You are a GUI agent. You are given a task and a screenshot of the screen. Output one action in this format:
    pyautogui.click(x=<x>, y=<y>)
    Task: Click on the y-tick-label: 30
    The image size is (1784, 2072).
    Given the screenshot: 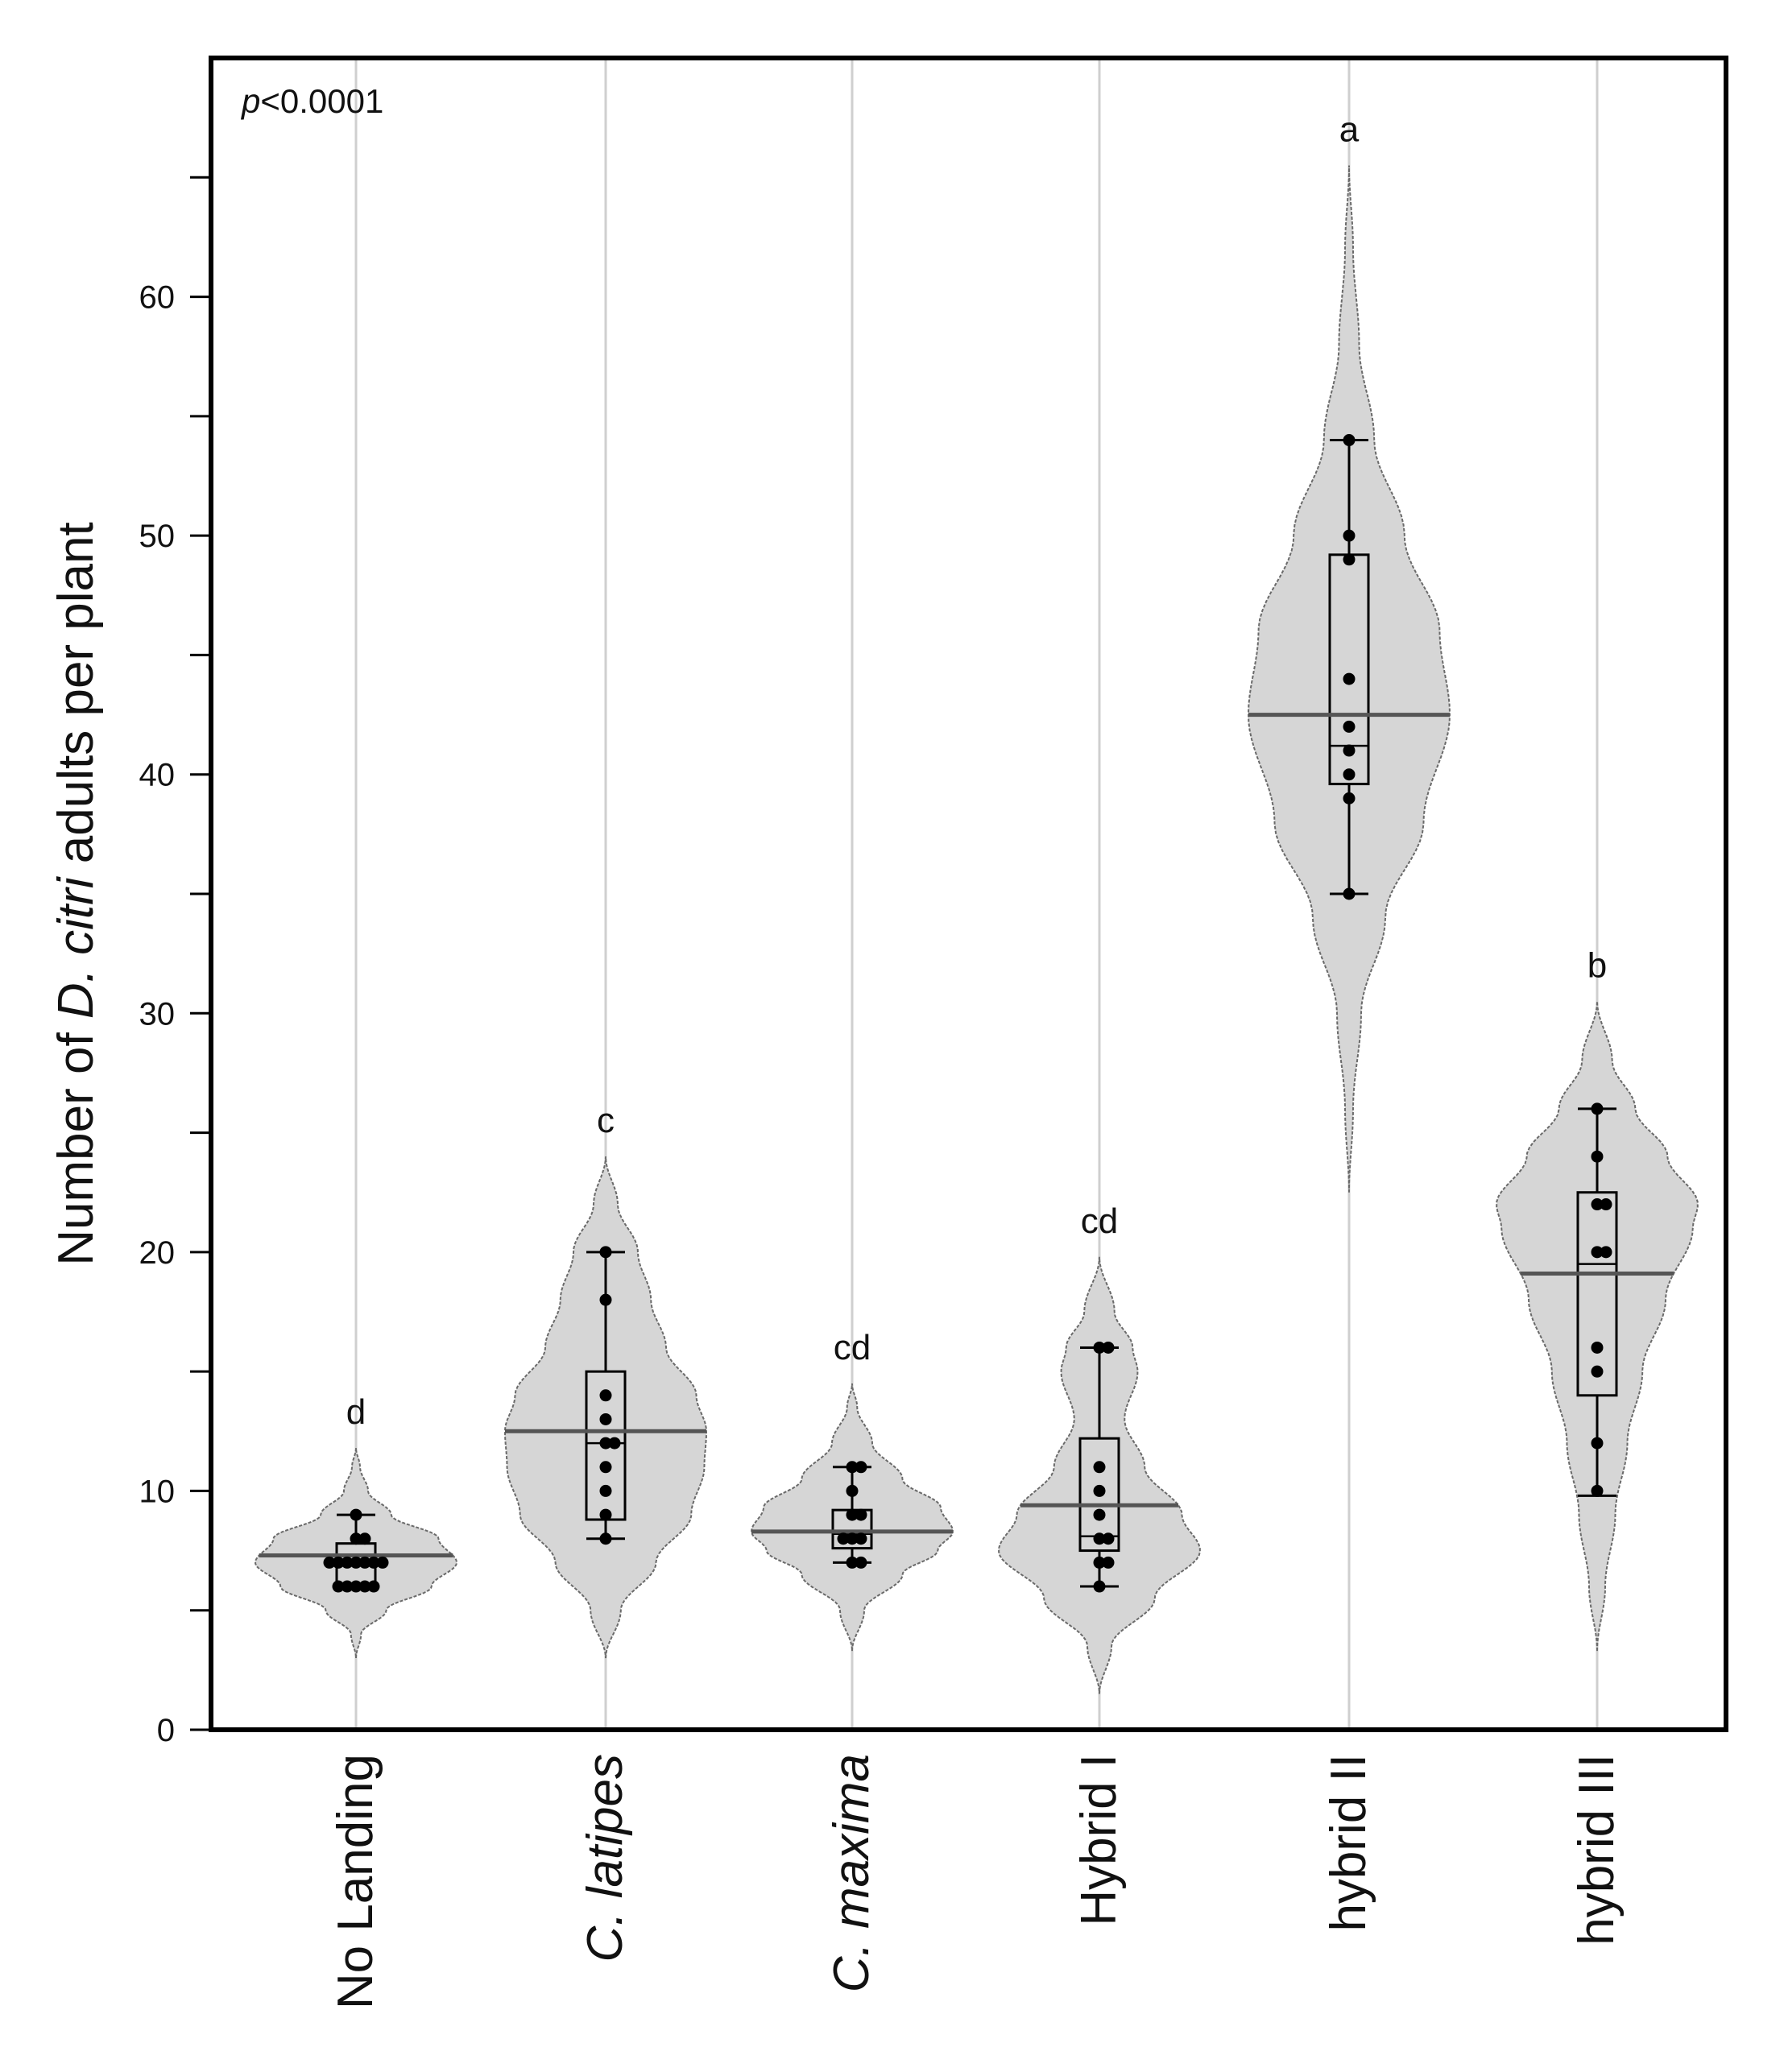 What is the action you would take?
    pyautogui.click(x=157, y=1014)
    